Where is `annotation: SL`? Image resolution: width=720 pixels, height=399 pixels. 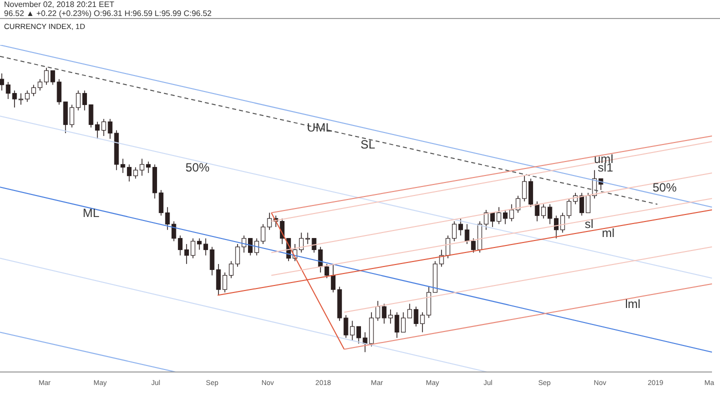 annotation: SL is located at coordinates (368, 145).